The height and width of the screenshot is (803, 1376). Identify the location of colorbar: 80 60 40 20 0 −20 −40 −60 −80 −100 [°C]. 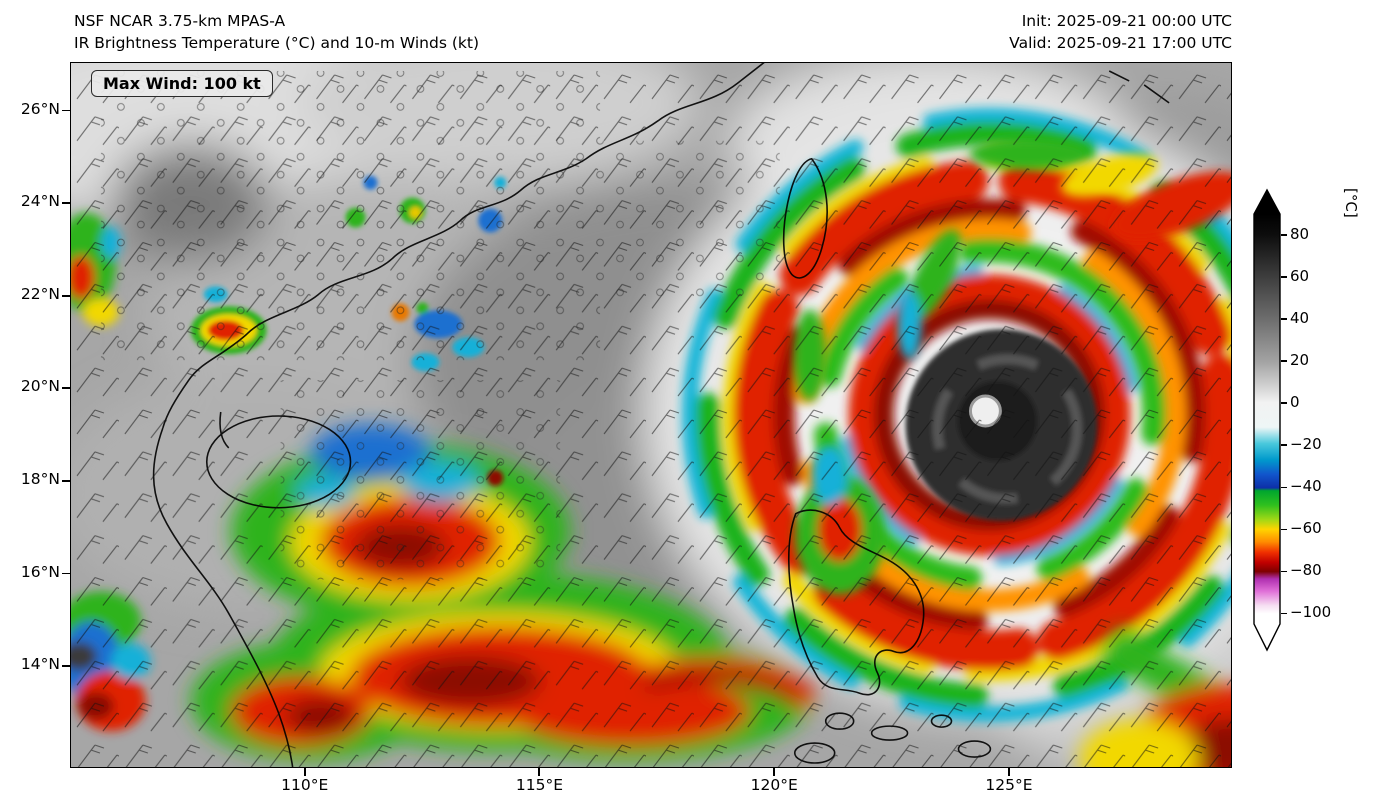
(1314, 423).